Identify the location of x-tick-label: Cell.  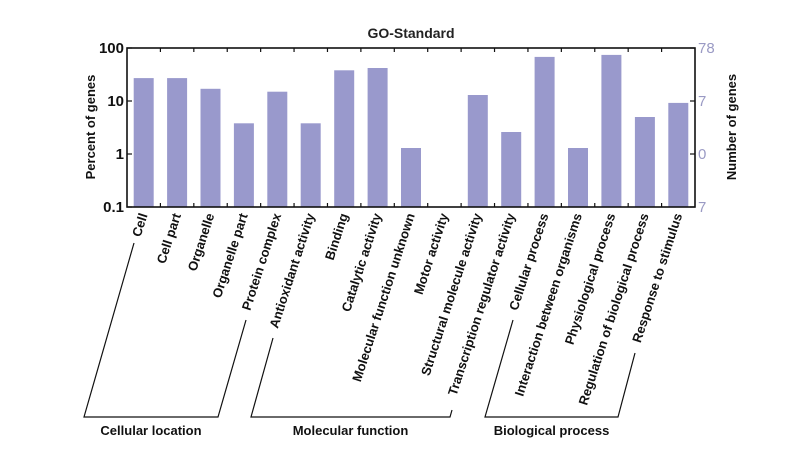
(140, 224).